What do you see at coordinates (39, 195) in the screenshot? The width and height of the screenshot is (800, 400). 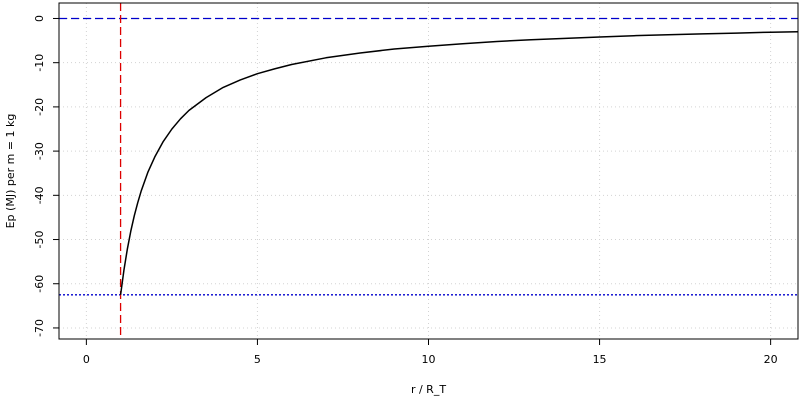 I see `y-tick-label: -40` at bounding box center [39, 195].